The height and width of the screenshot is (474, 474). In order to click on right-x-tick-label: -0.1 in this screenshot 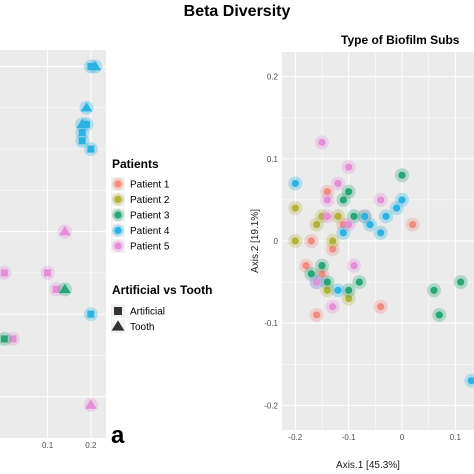, I will do `click(349, 437)`.